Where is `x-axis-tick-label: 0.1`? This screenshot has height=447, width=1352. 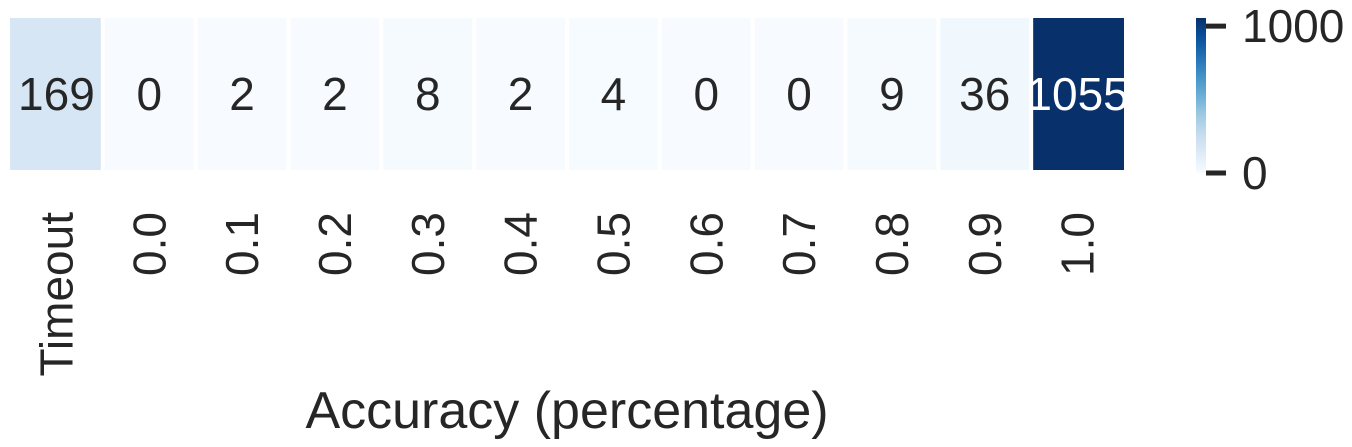
x-axis-tick-label: 0.1 is located at coordinates (242, 244).